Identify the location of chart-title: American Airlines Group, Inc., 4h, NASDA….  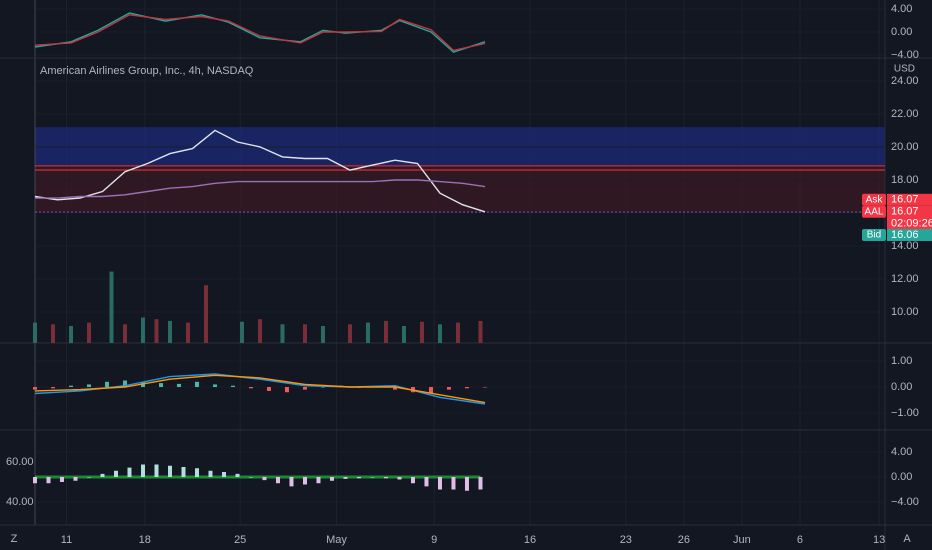
(147, 71).